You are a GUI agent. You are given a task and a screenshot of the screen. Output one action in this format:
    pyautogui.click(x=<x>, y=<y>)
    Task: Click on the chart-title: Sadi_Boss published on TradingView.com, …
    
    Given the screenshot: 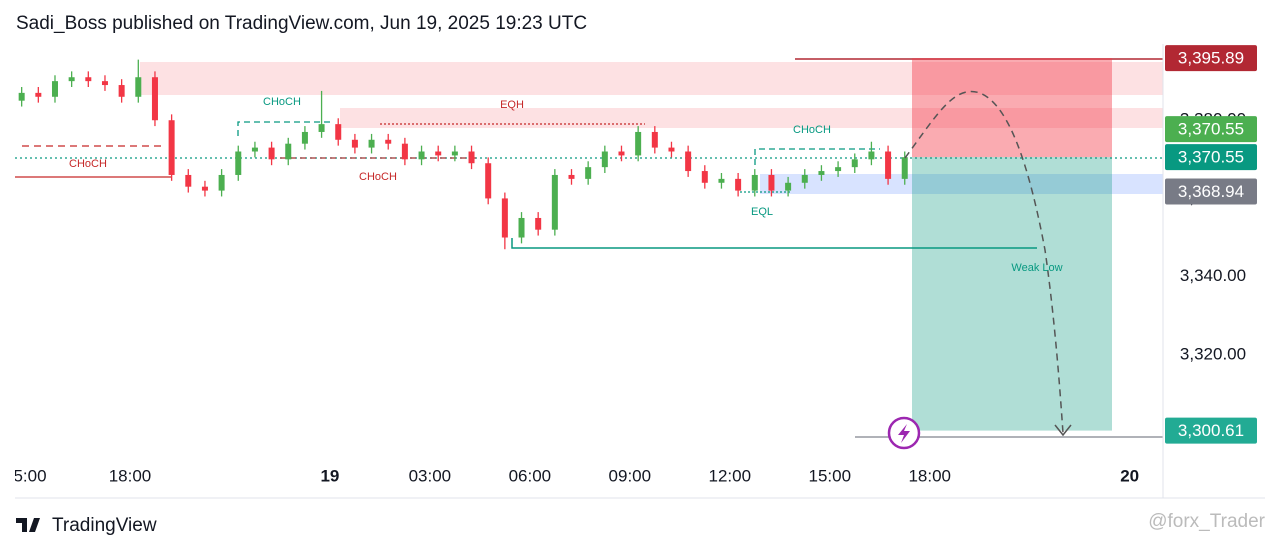 What is the action you would take?
    pyautogui.click(x=301, y=23)
    